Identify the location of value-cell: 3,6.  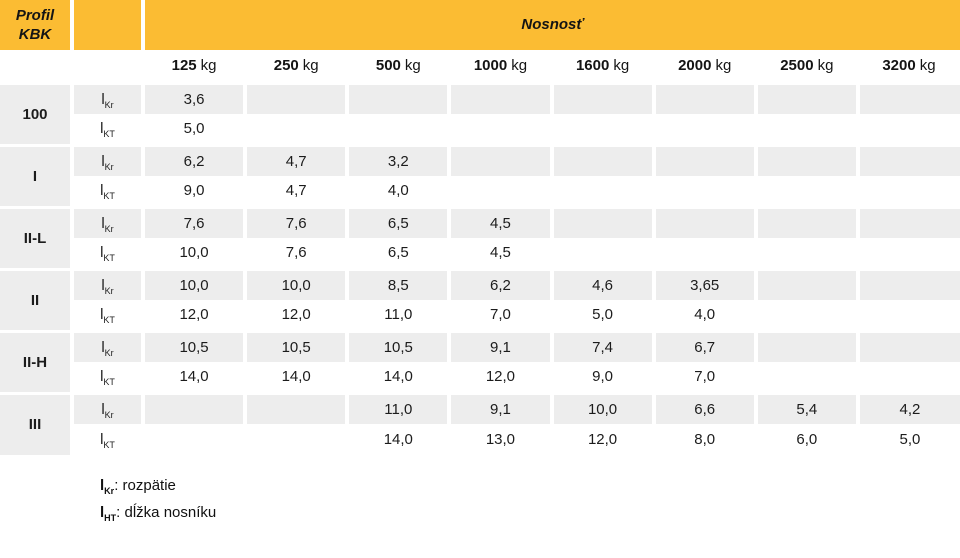
(195, 97).